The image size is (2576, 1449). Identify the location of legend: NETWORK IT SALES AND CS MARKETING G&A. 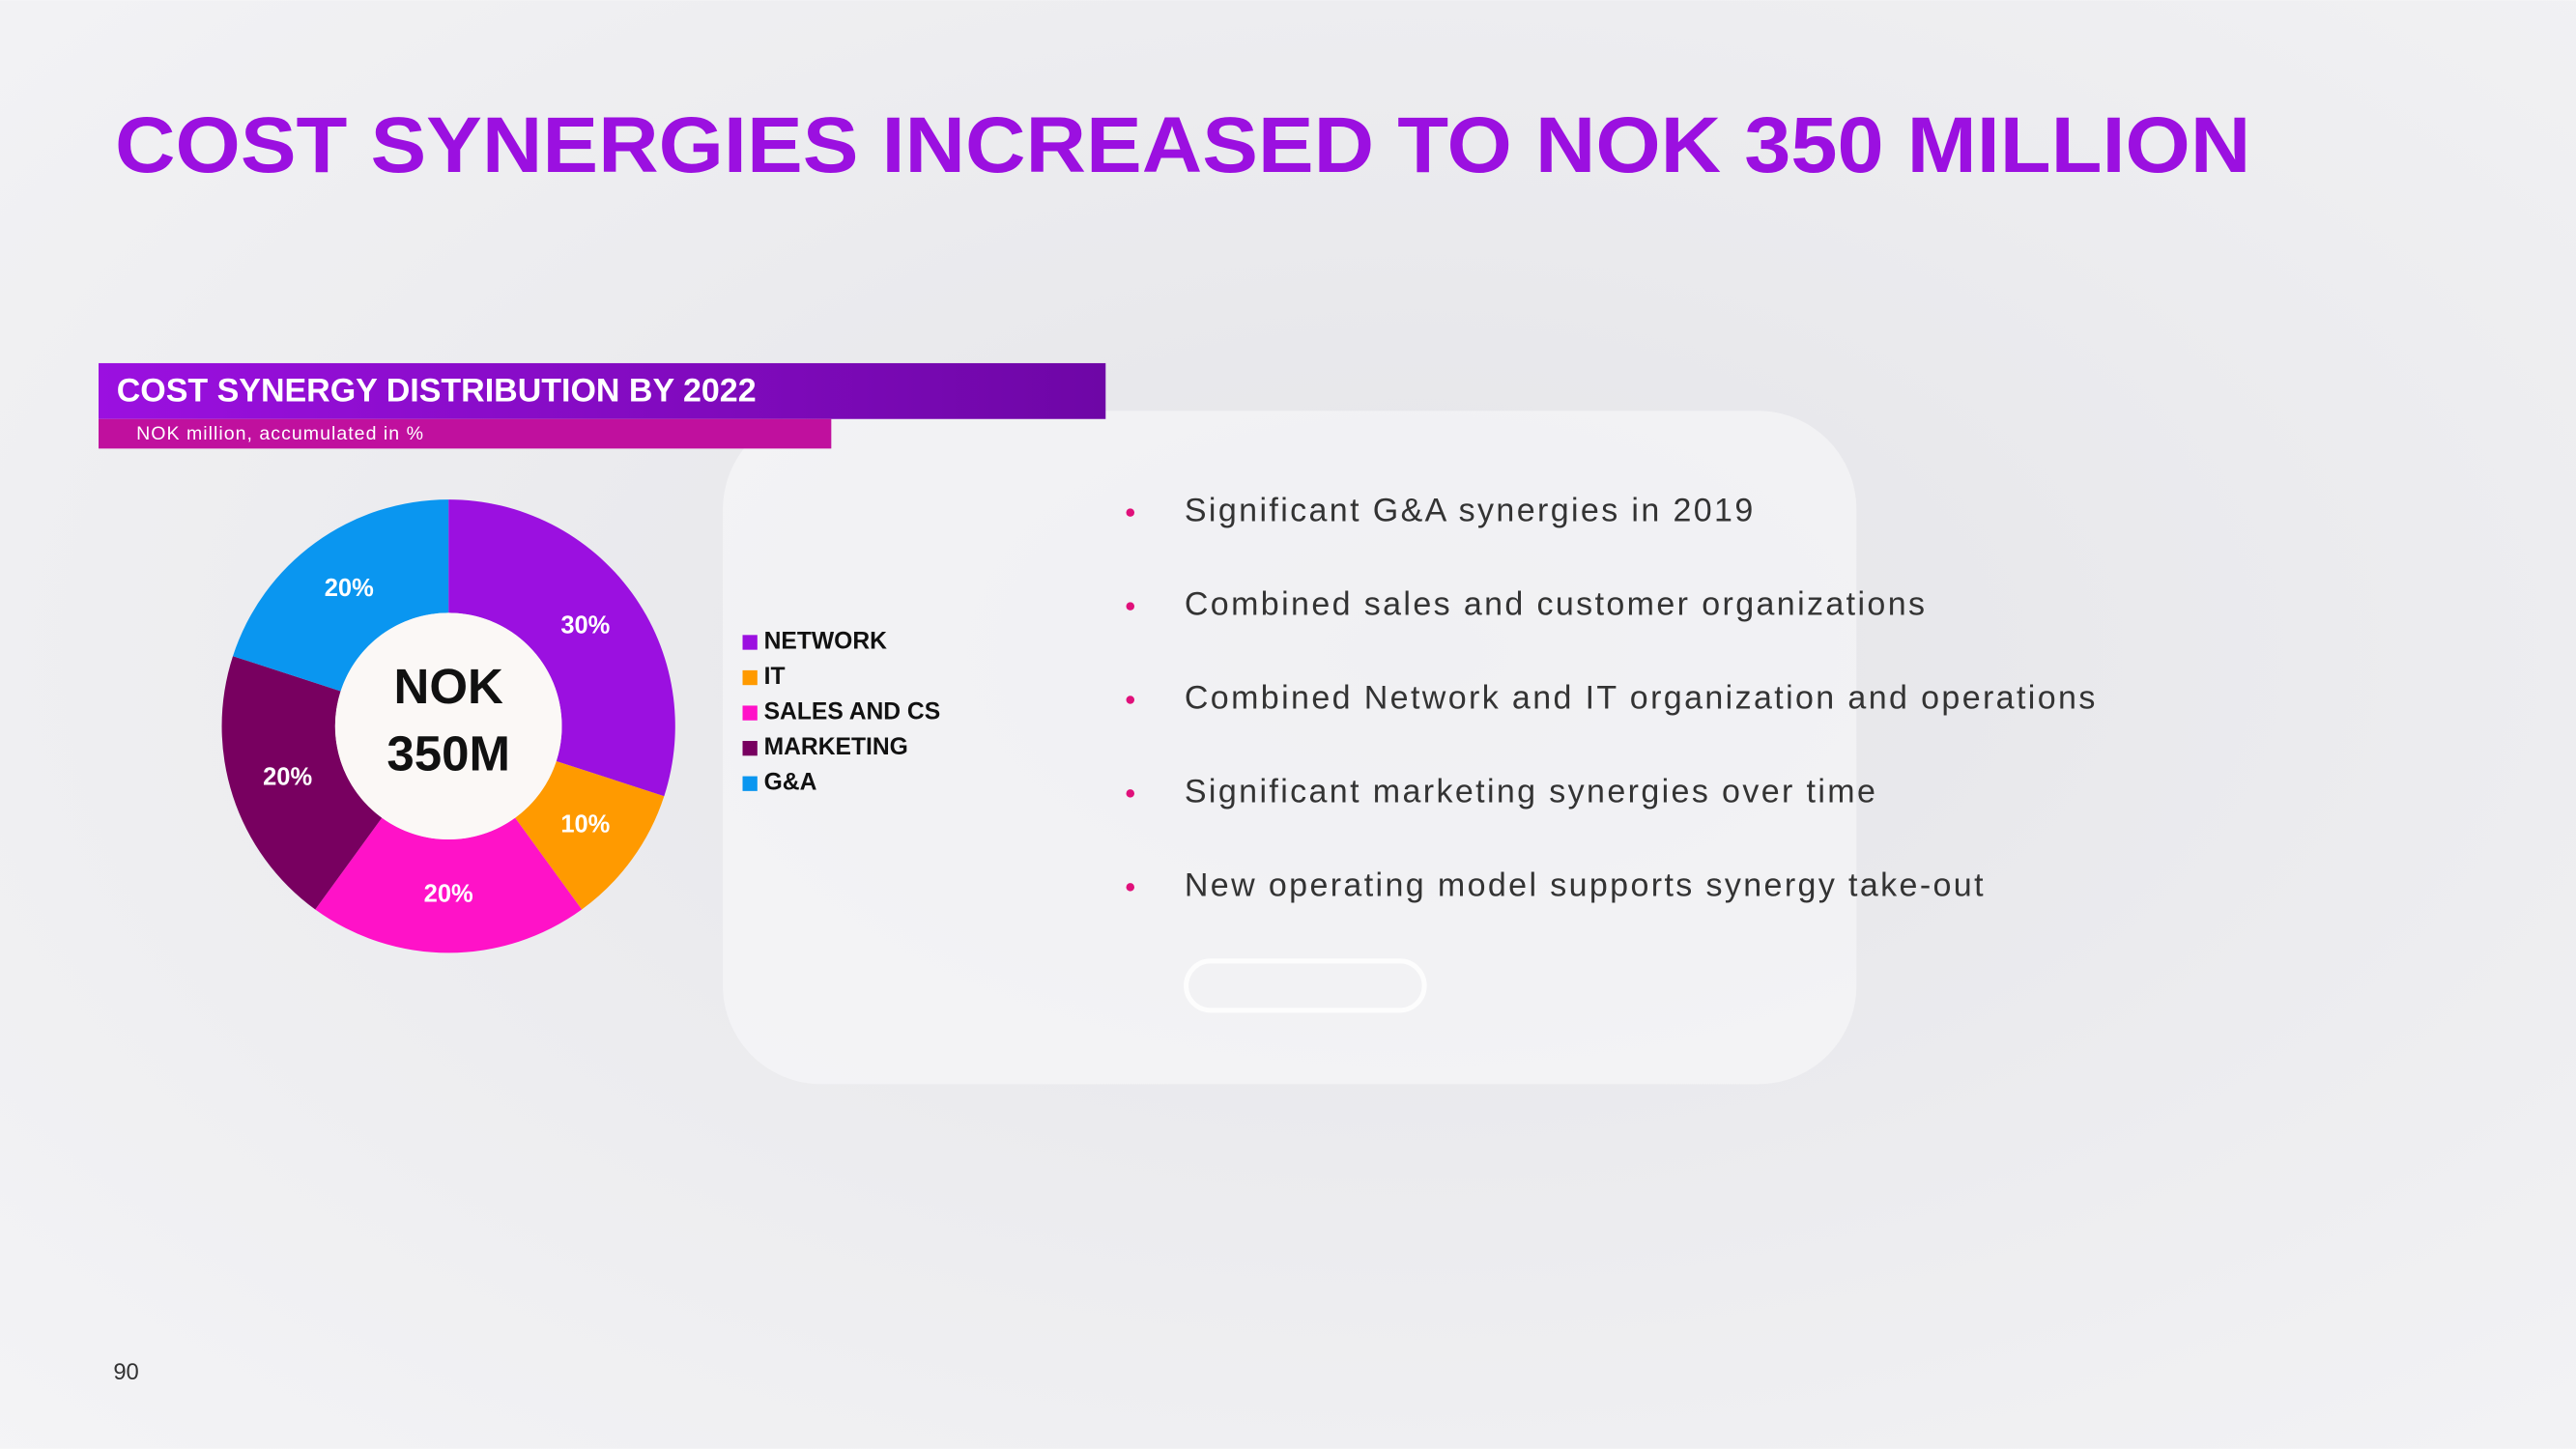
(842, 712).